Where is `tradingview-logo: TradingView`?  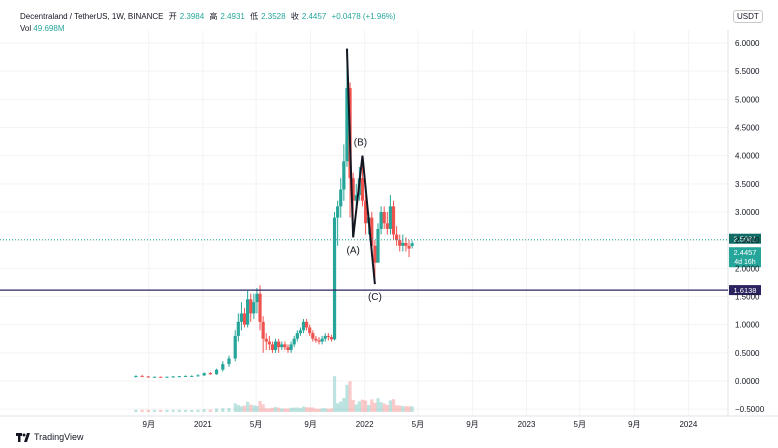 tradingview-logo: TradingView is located at coordinates (50, 437).